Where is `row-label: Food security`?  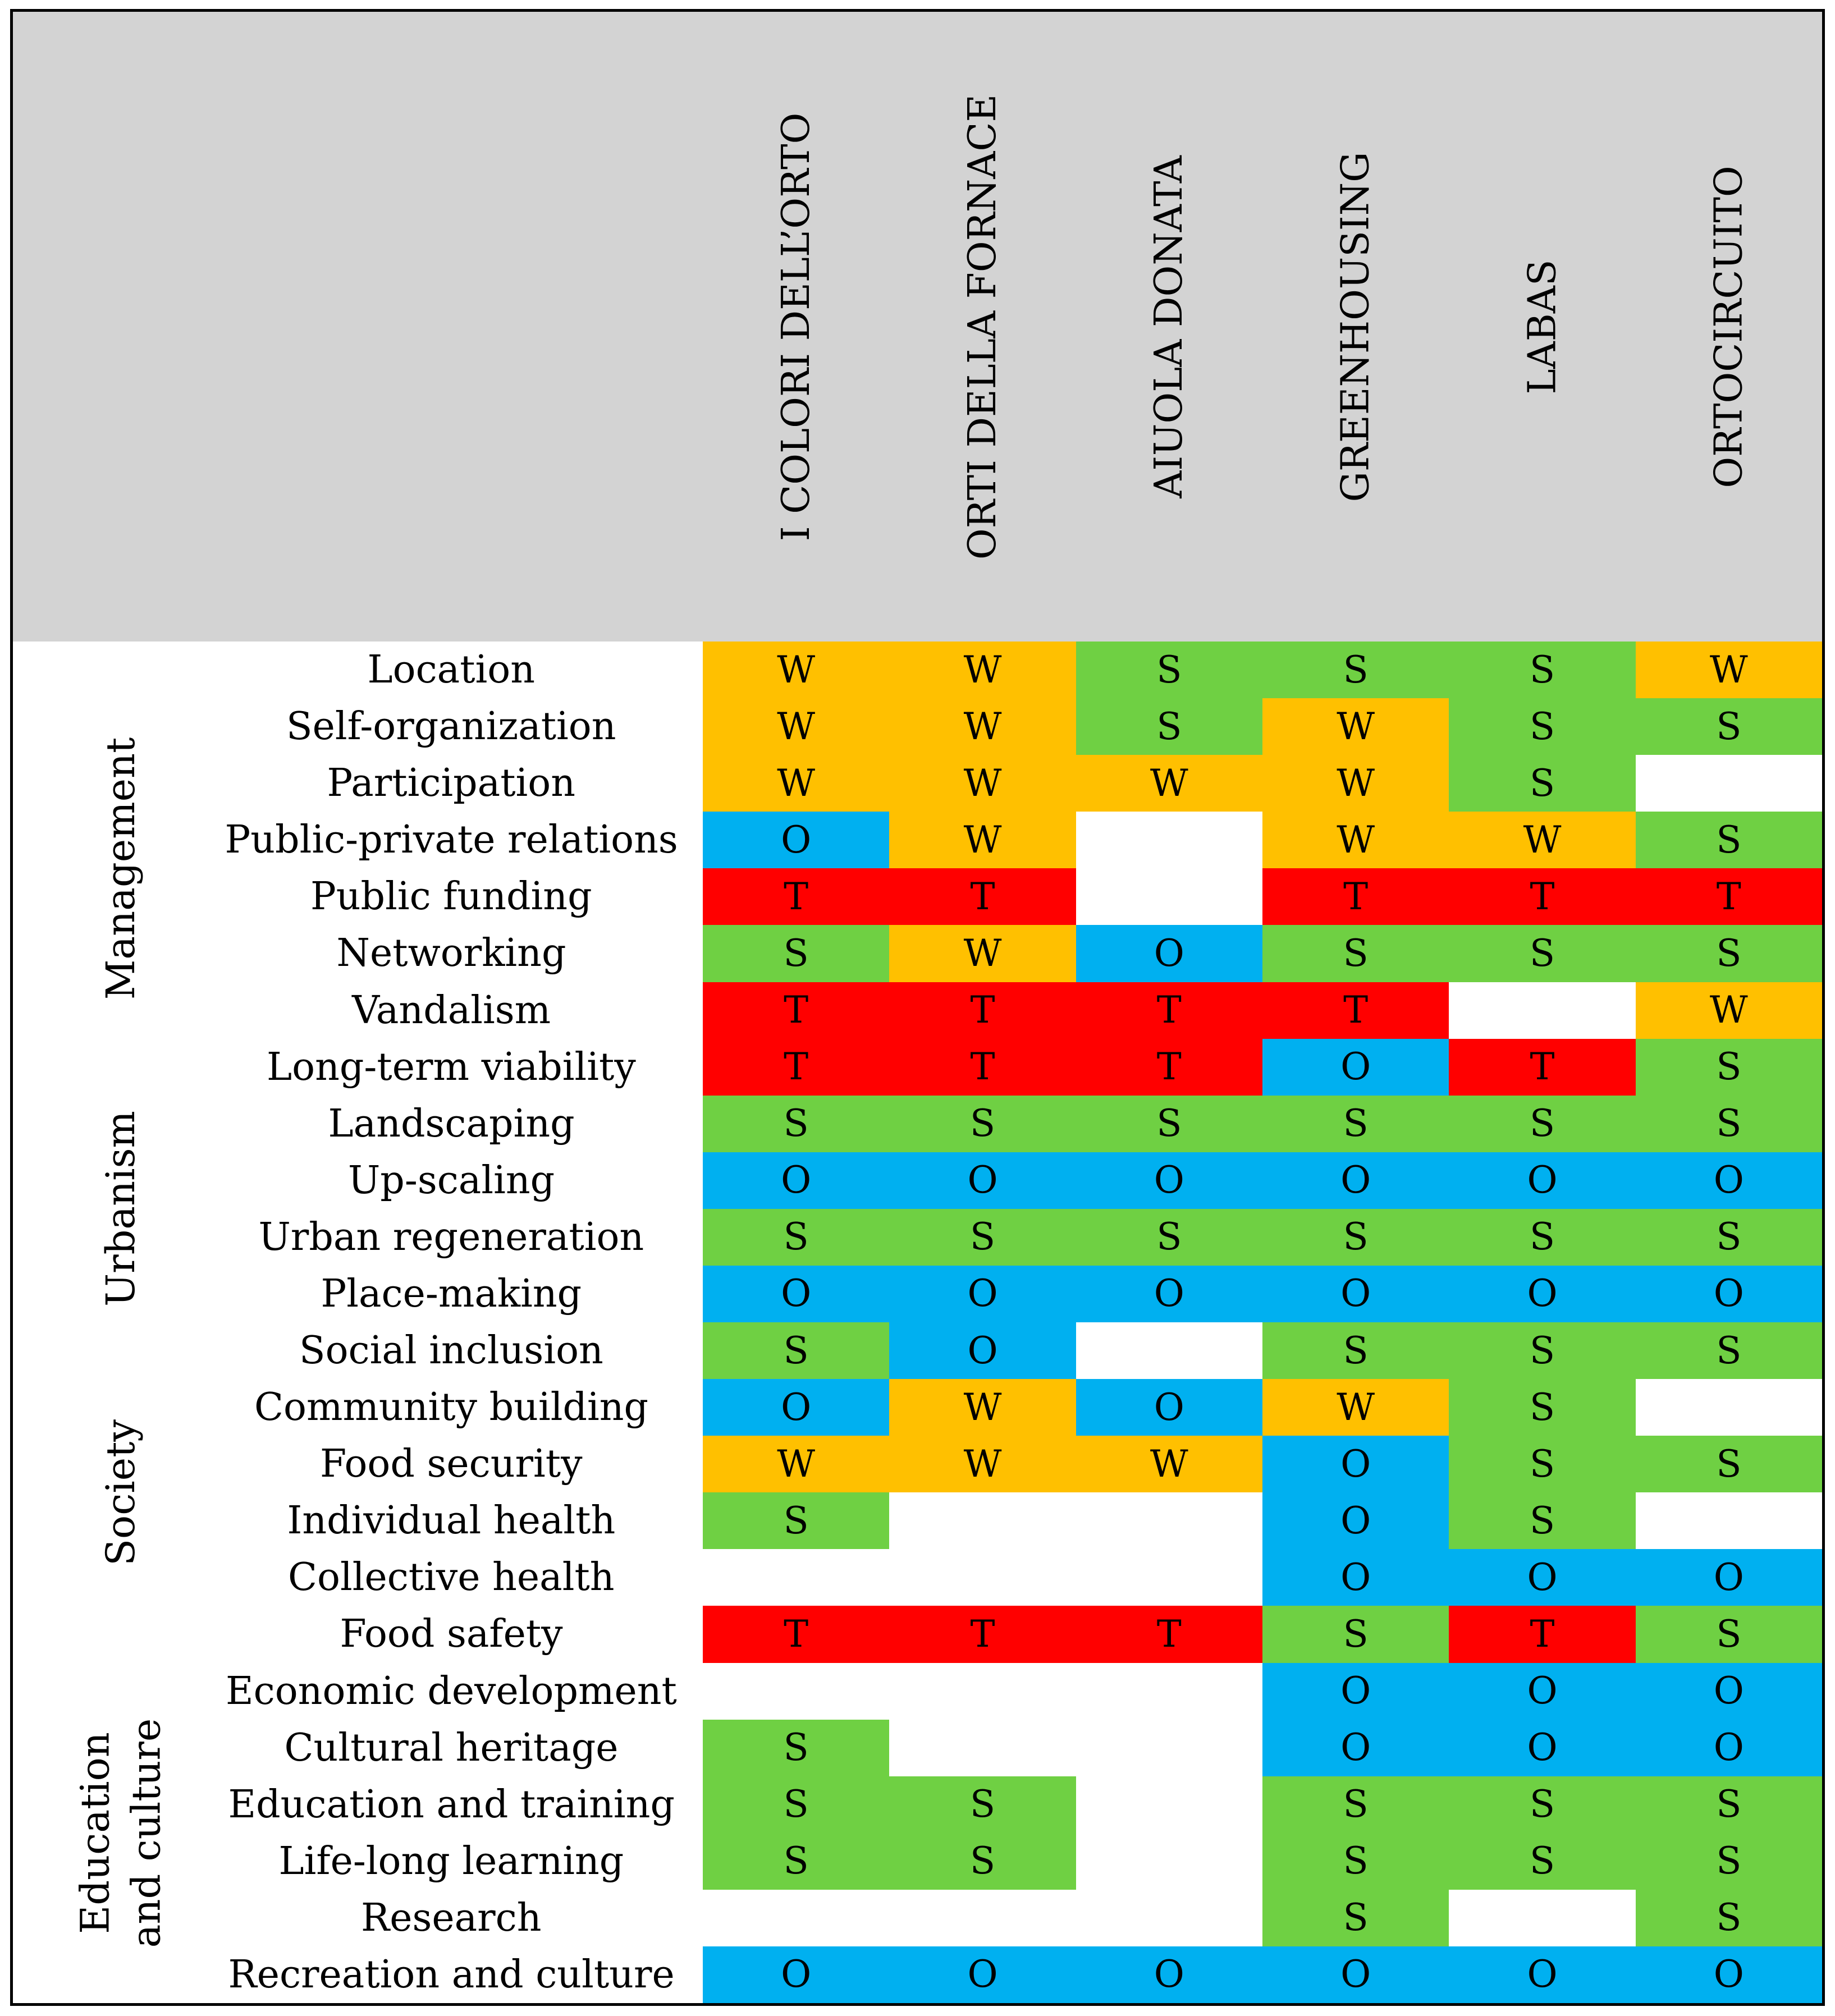
row-label: Food security is located at coordinates (452, 1465).